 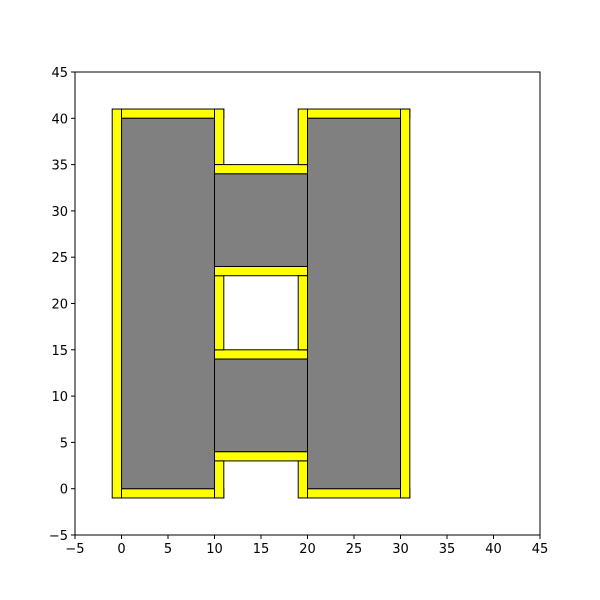 I want to click on x-tick-label: 45, so click(x=540, y=549).